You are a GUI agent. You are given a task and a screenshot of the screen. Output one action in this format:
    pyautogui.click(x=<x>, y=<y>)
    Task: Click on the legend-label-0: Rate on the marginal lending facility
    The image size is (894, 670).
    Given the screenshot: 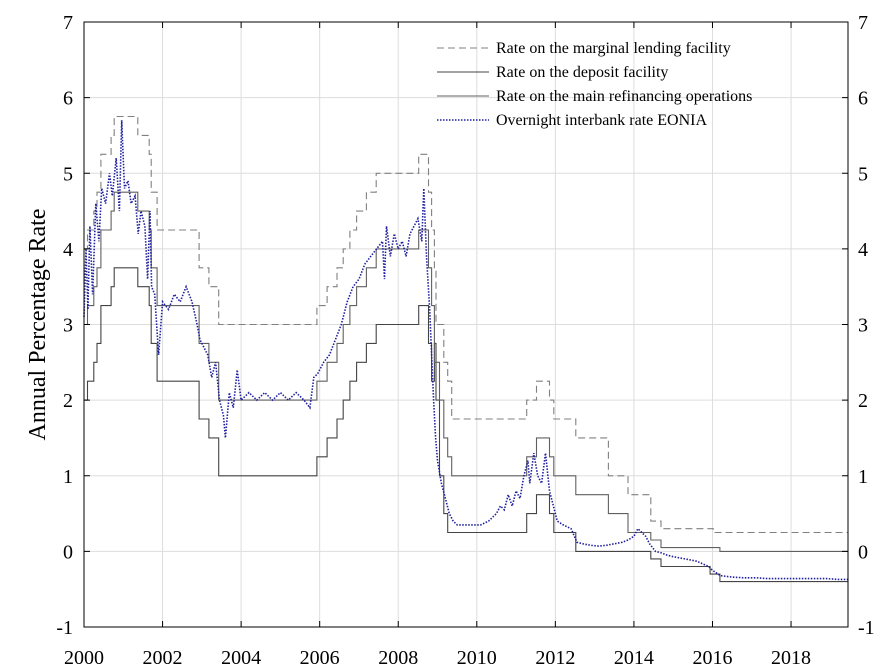 What is the action you would take?
    pyautogui.click(x=613, y=48)
    